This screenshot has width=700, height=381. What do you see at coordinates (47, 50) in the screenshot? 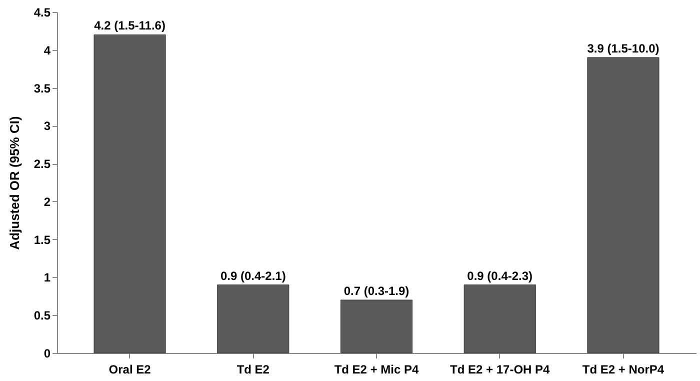
I see `y-tick-label: 4` at bounding box center [47, 50].